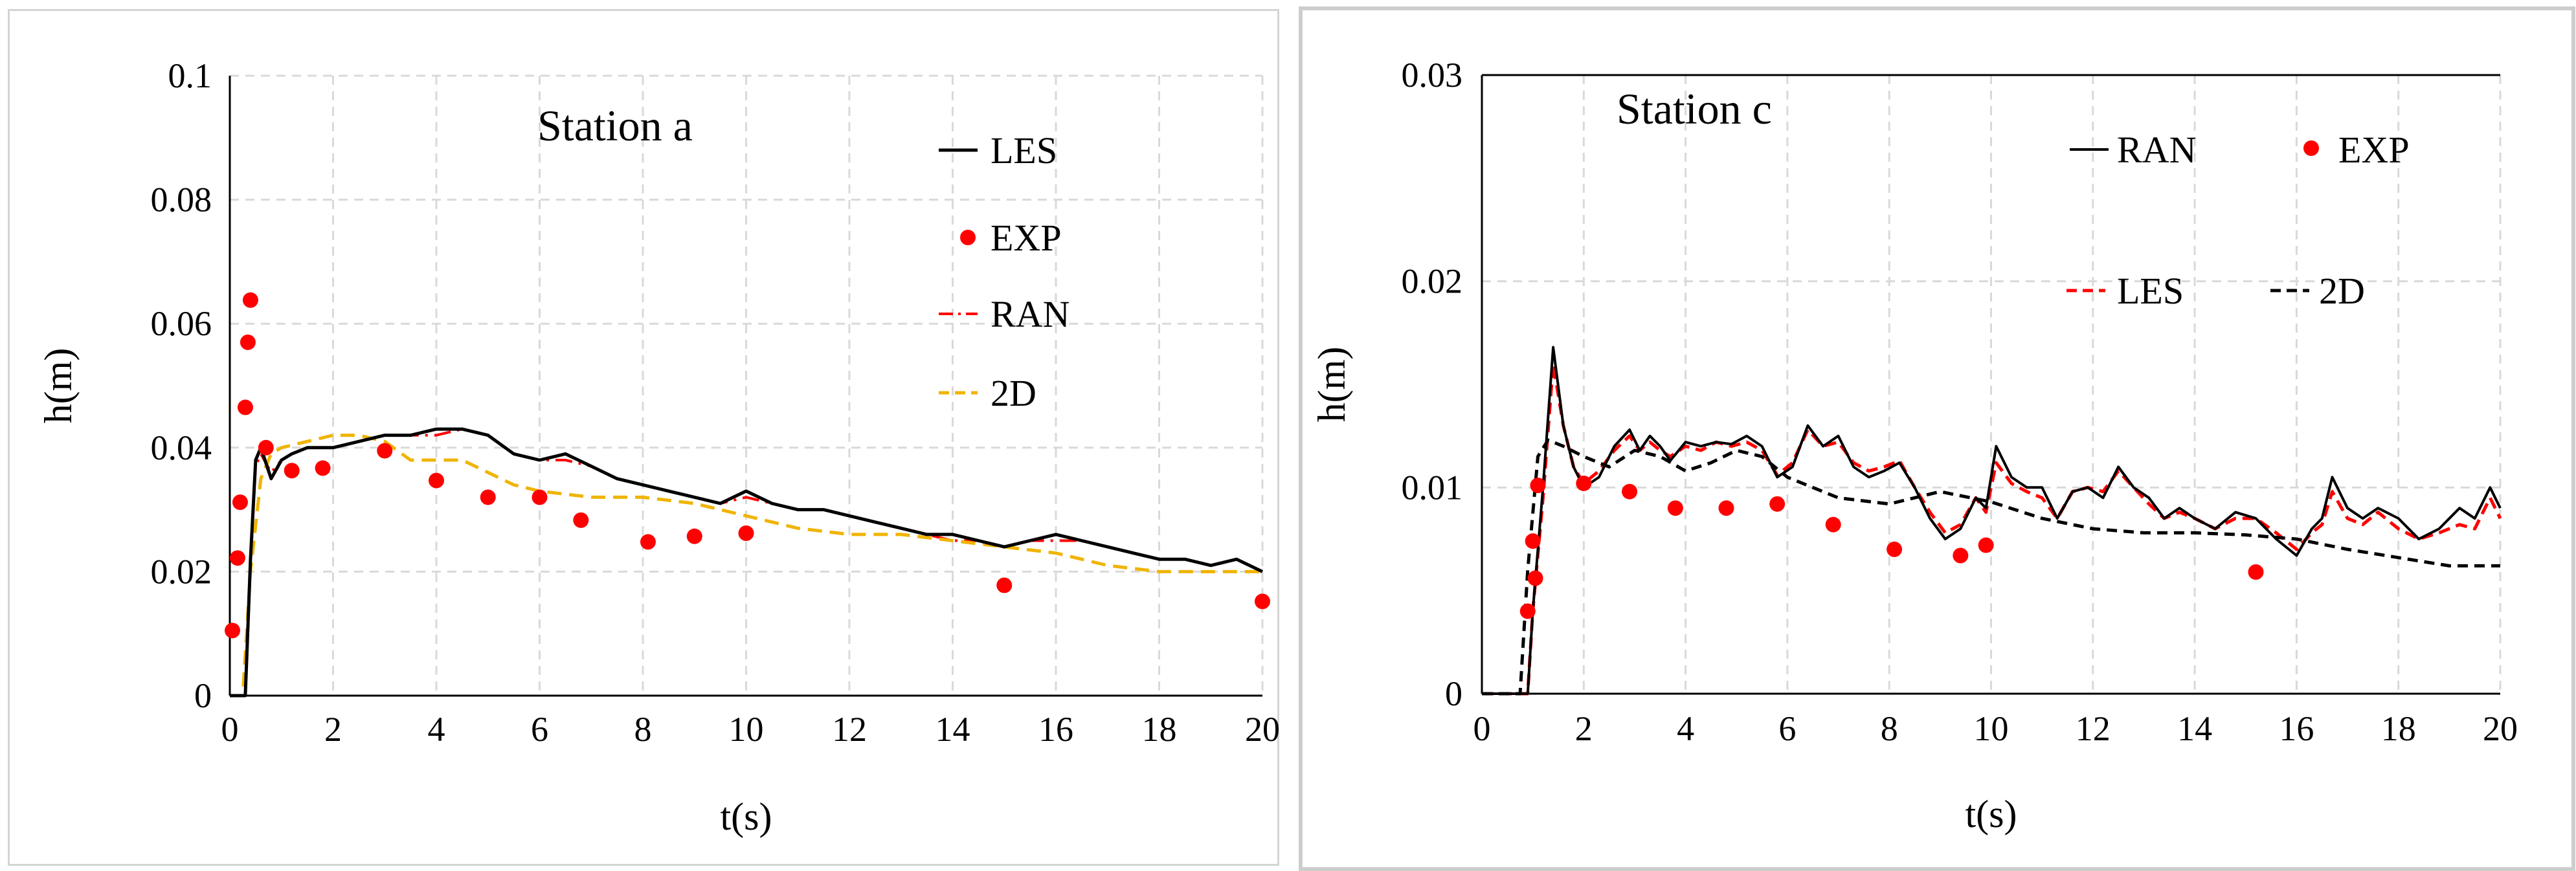 The width and height of the screenshot is (2576, 871). I want to click on y-tick-label: 0.01, so click(1433, 487).